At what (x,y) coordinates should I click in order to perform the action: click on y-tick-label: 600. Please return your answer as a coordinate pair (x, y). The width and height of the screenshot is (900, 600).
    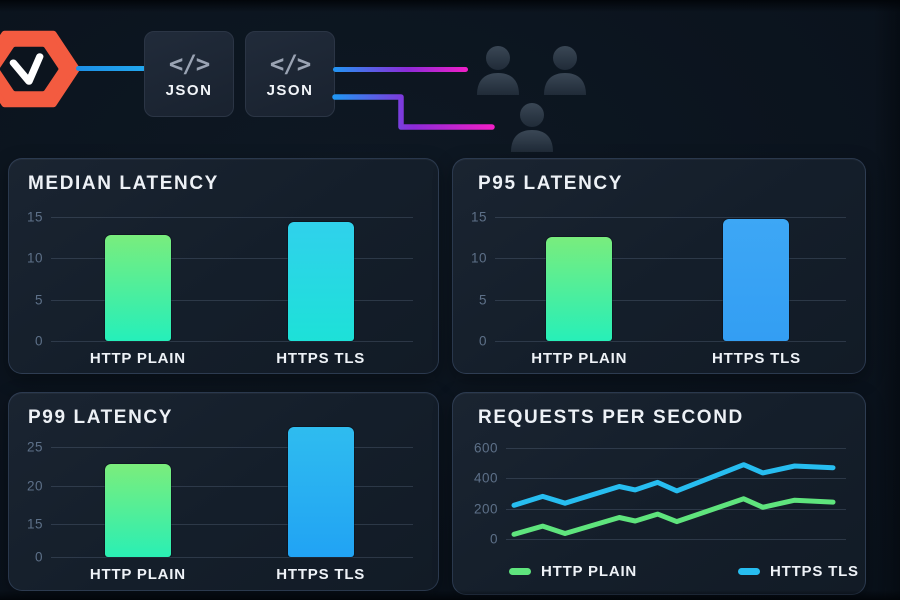
    Looking at the image, I should click on (485, 448).